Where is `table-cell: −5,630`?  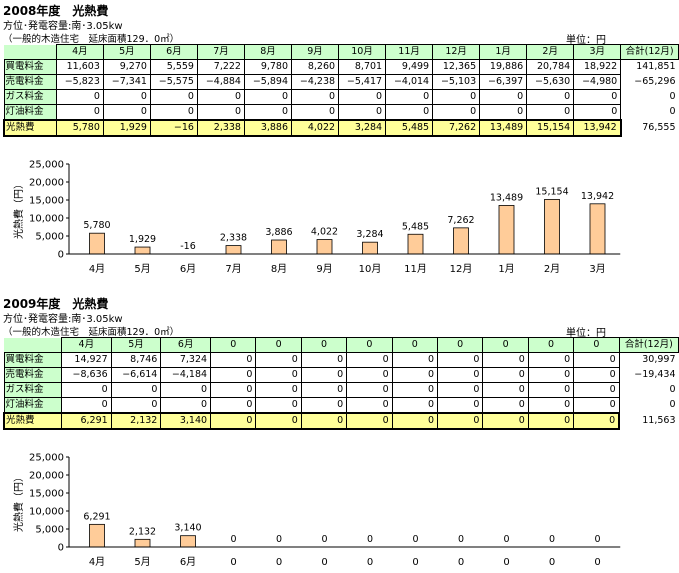 table-cell: −5,630 is located at coordinates (550, 82).